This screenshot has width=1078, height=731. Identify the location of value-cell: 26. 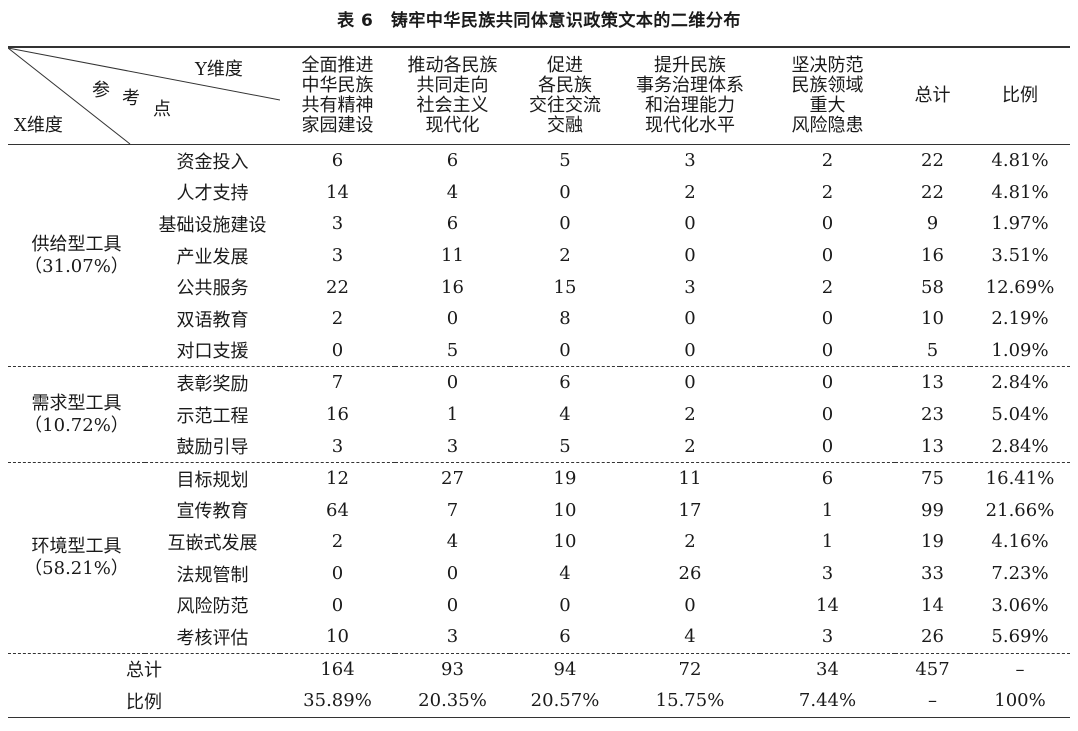
(690, 574).